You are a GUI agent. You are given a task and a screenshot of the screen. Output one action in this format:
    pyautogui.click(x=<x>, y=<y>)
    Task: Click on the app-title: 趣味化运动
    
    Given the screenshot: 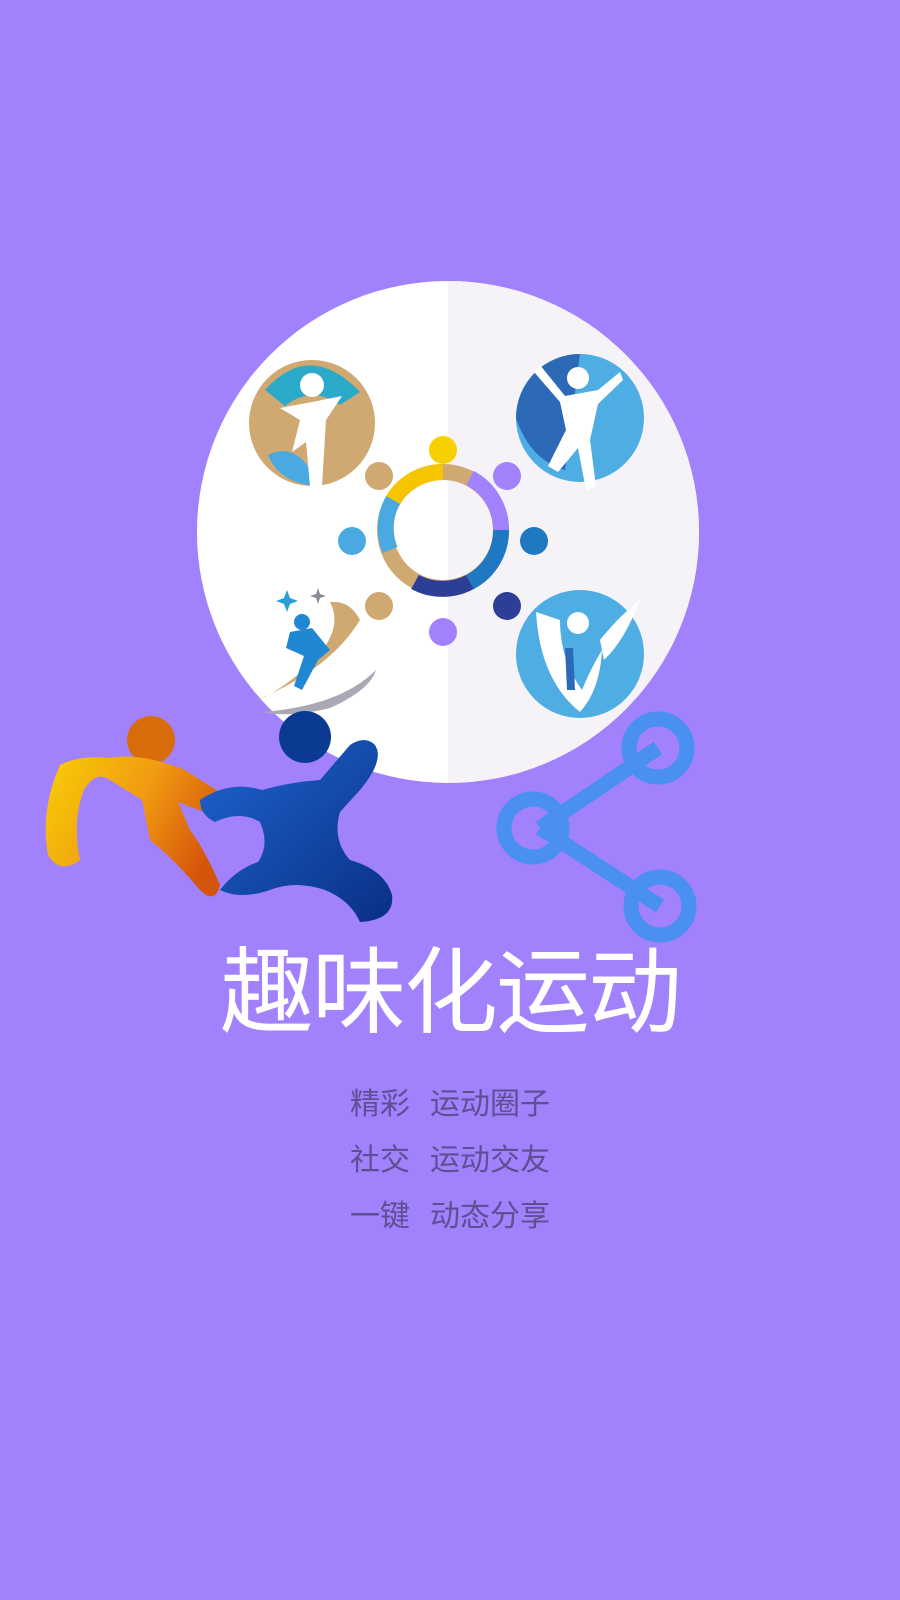 What is the action you would take?
    pyautogui.click(x=450, y=994)
    